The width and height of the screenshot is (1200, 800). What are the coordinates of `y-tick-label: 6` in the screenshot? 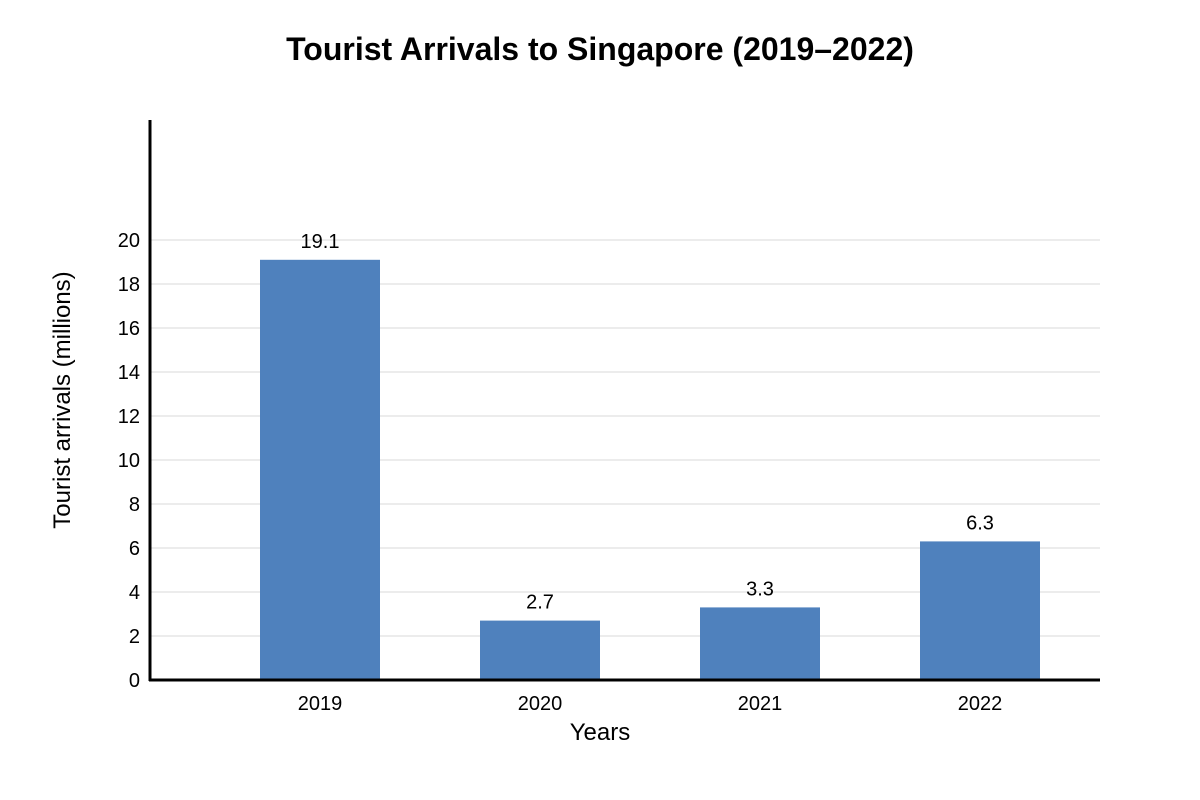 It's located at (134, 549).